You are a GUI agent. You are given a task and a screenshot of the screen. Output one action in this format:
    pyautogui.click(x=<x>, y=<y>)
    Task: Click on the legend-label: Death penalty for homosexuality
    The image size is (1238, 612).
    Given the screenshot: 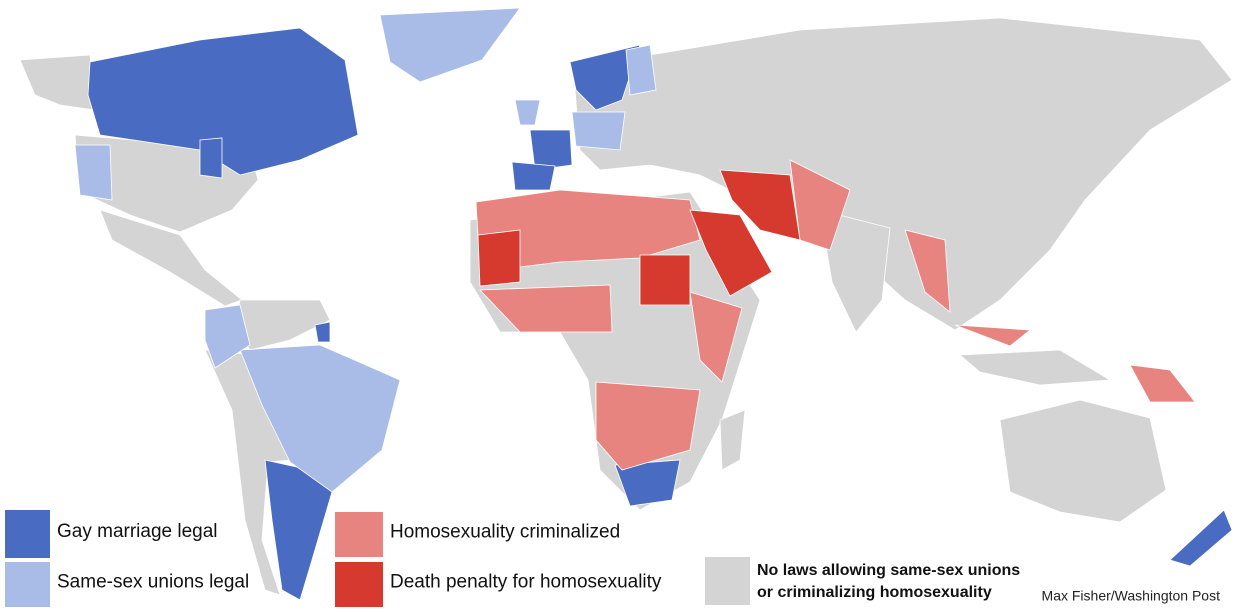 What is the action you would take?
    pyautogui.click(x=526, y=582)
    